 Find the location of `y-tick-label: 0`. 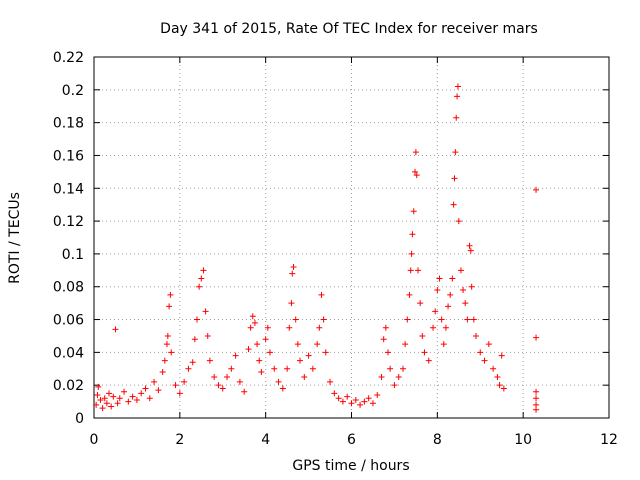

y-tick-label: 0 is located at coordinates (79, 419).